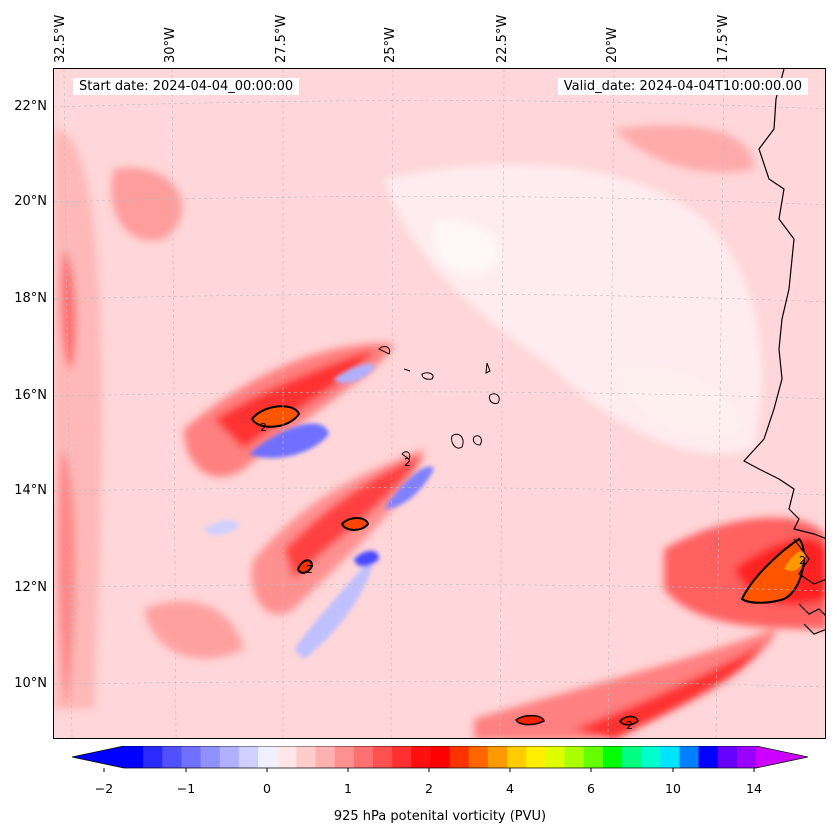 The height and width of the screenshot is (836, 837). Describe the element at coordinates (754, 788) in the screenshot. I see `colorbar-tick-label: 14` at that location.